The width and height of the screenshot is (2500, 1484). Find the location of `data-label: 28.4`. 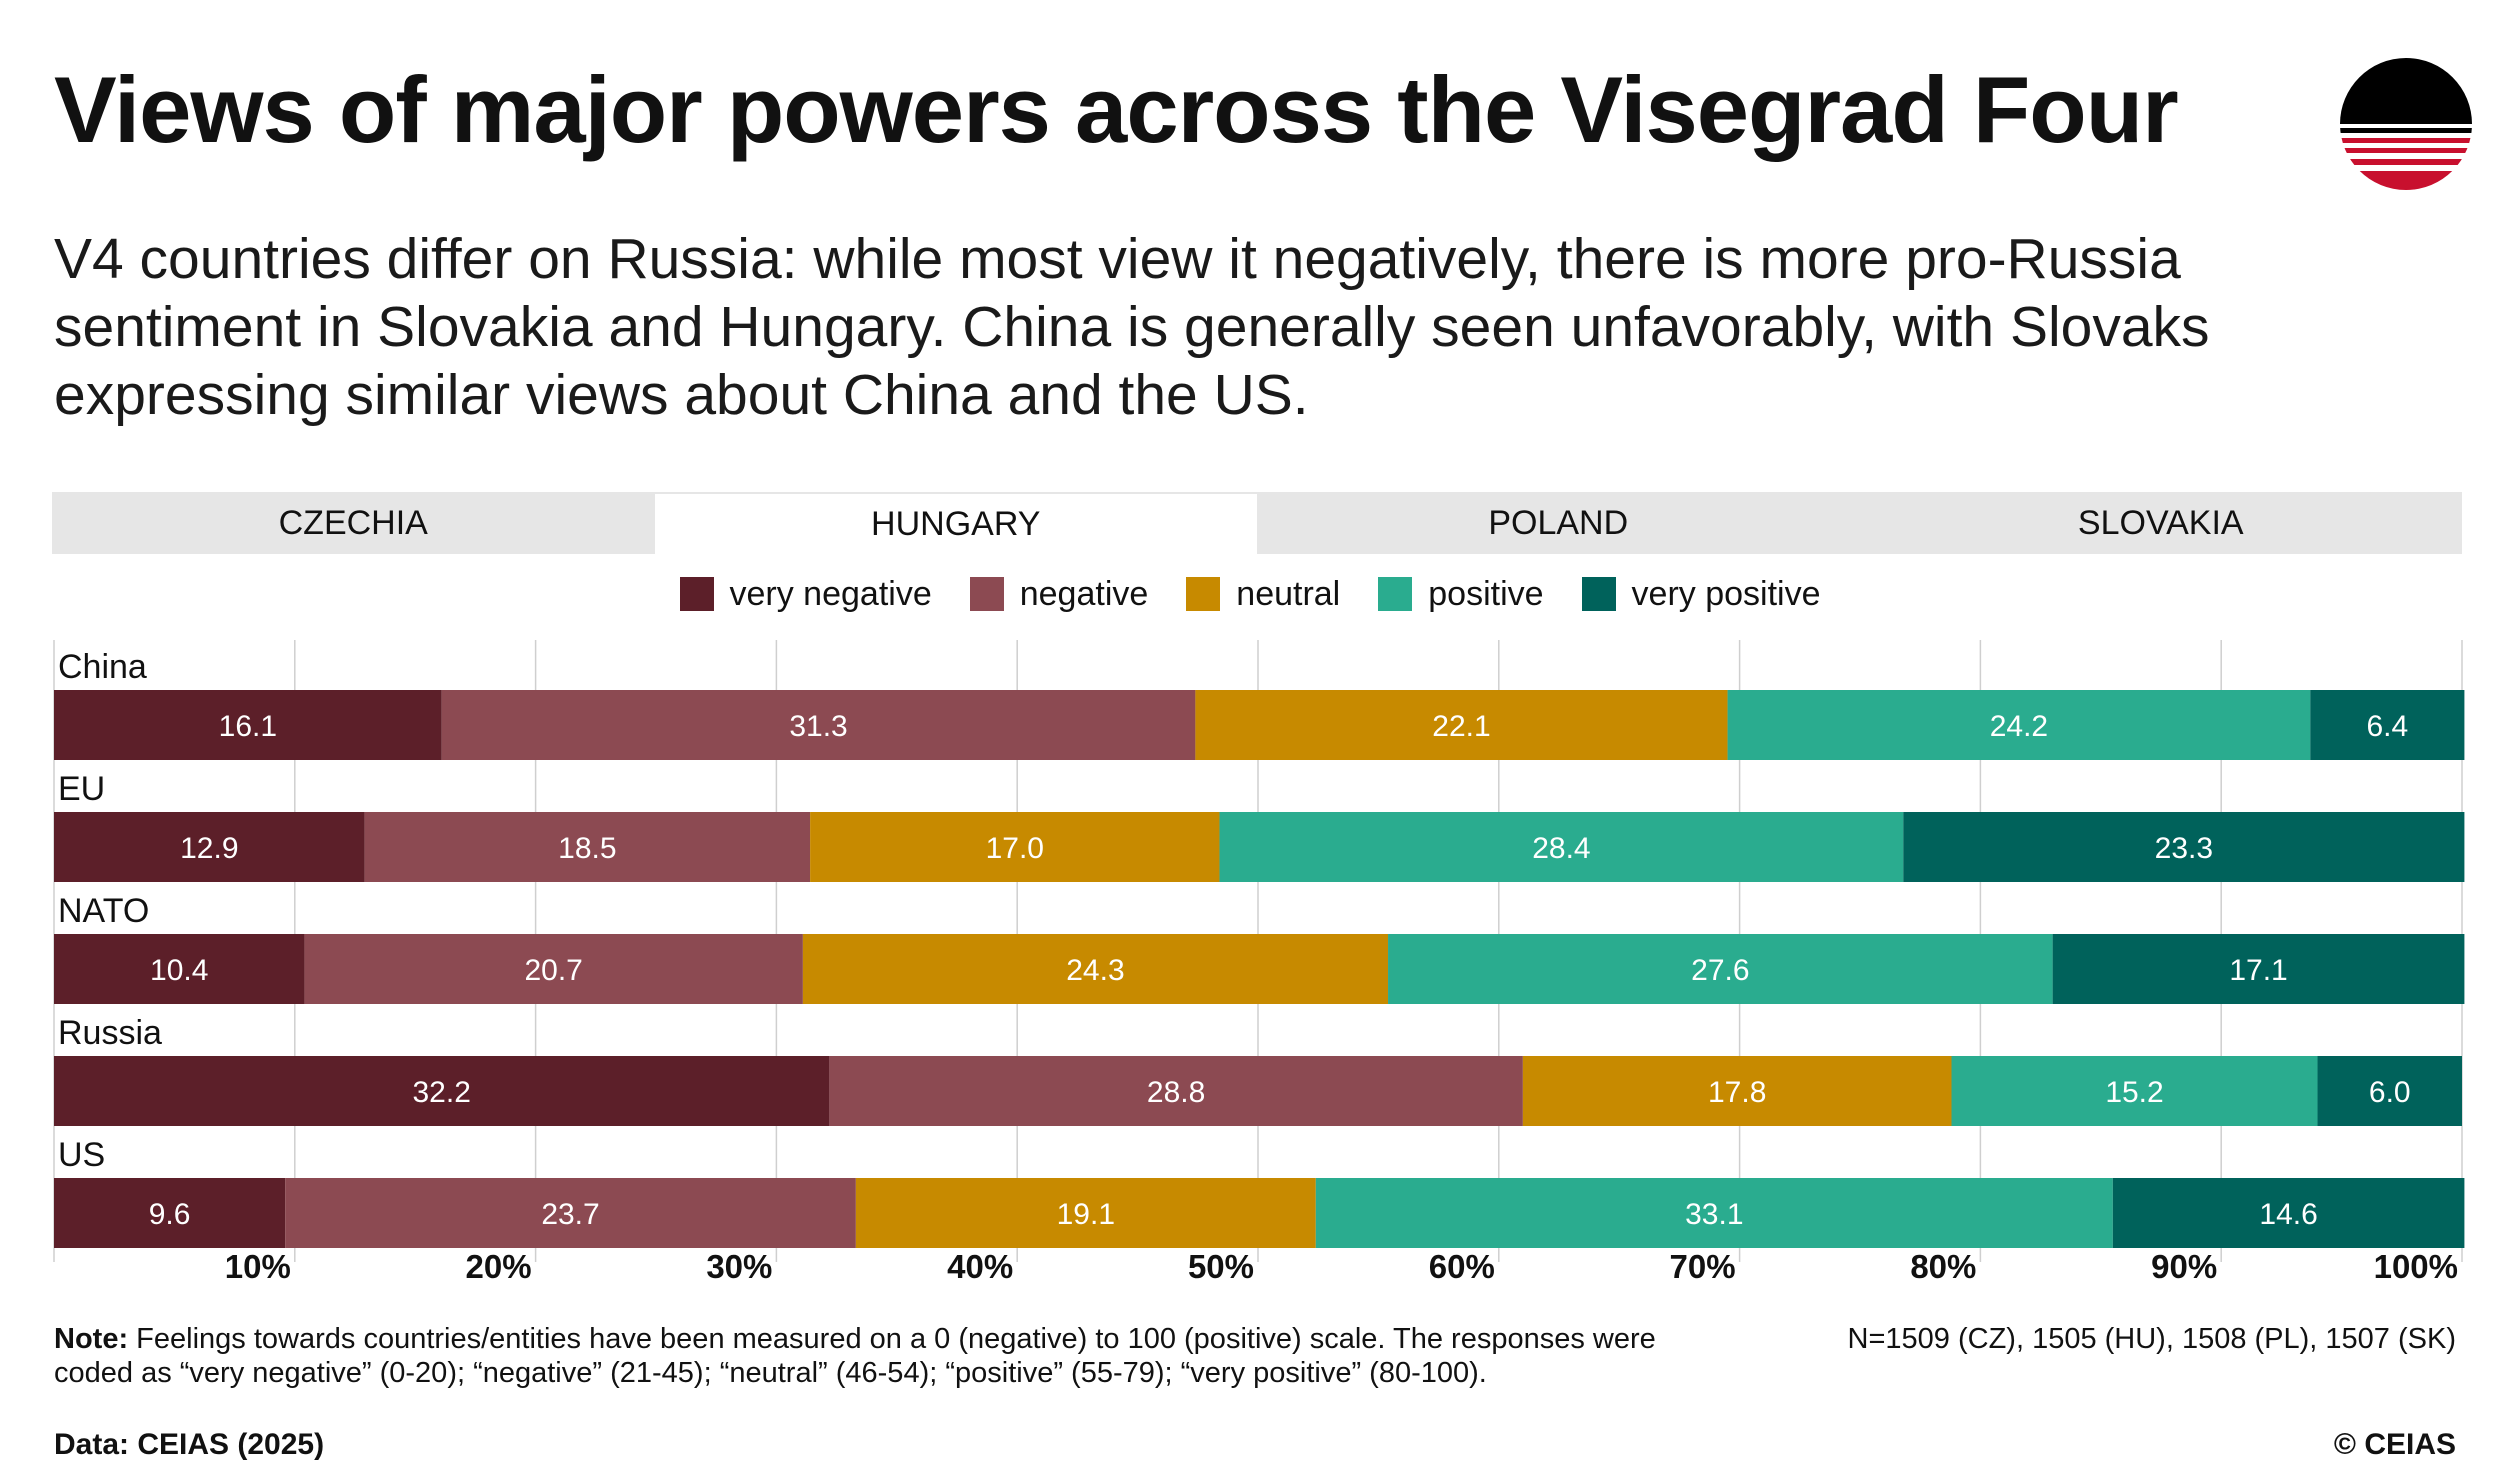

data-label: 28.4 is located at coordinates (1561, 848).